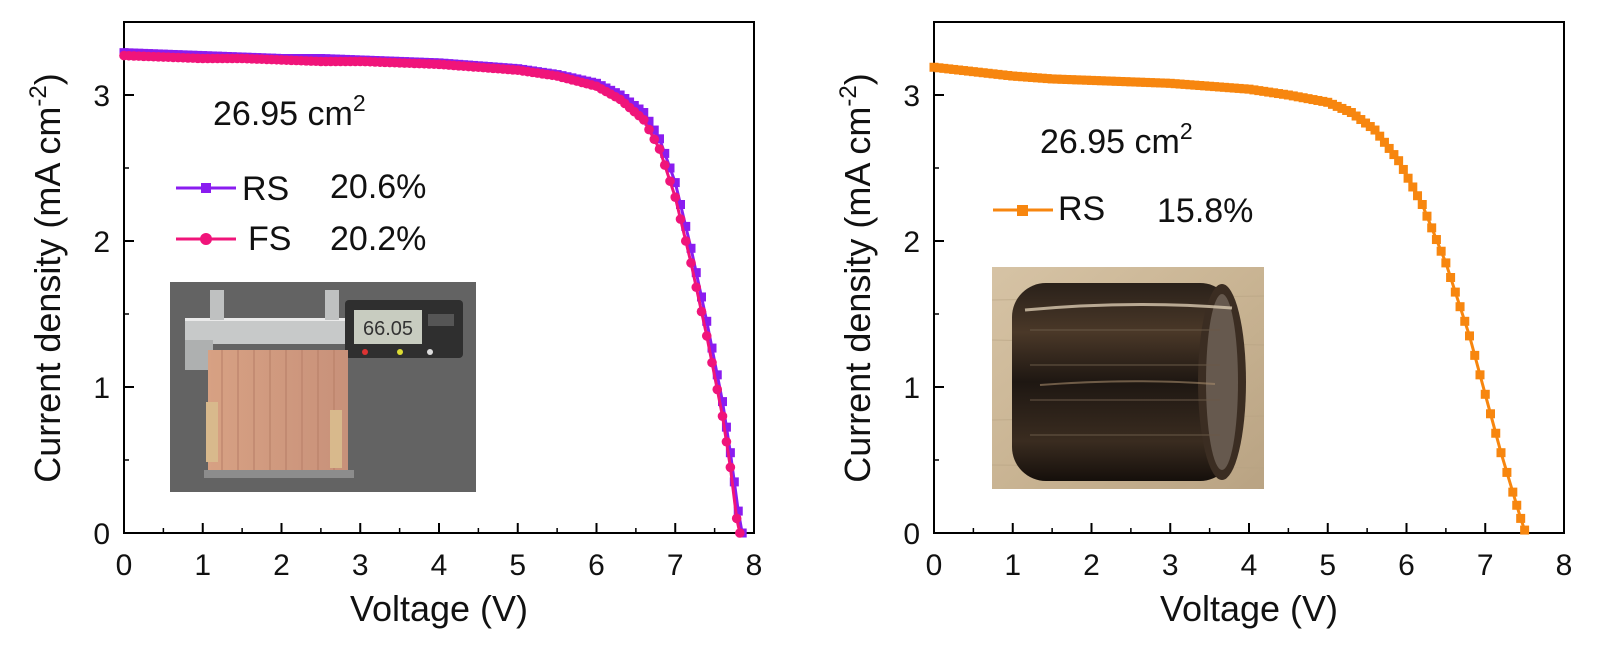 The image size is (1600, 656). I want to click on legend-entry-rs-left: RS 20.6%, so click(301, 188).